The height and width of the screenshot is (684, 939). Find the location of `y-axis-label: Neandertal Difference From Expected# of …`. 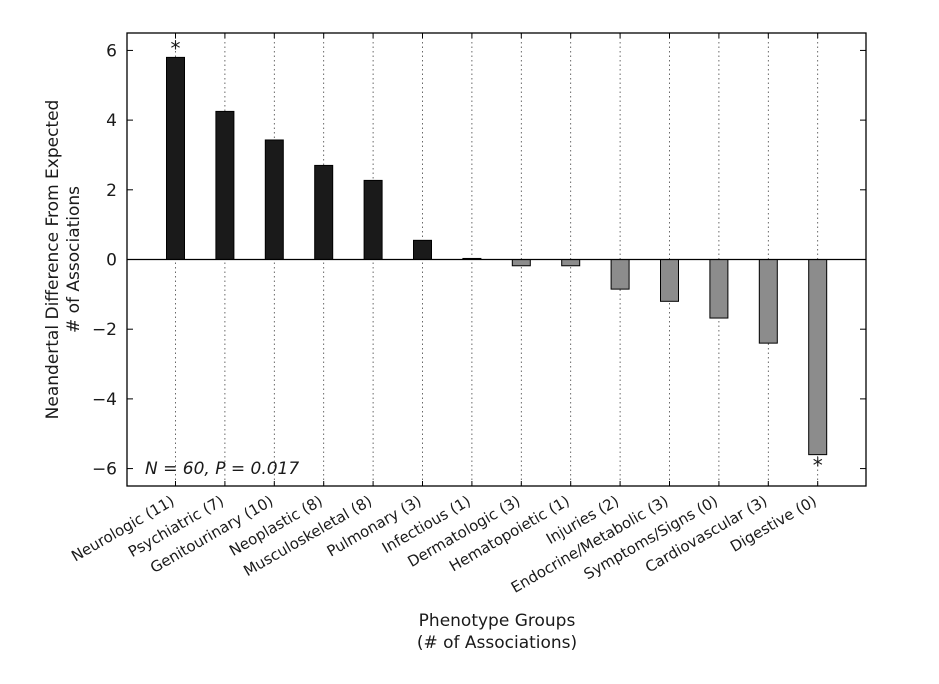

y-axis-label: Neandertal Difference From Expected# of … is located at coordinates (63, 260).